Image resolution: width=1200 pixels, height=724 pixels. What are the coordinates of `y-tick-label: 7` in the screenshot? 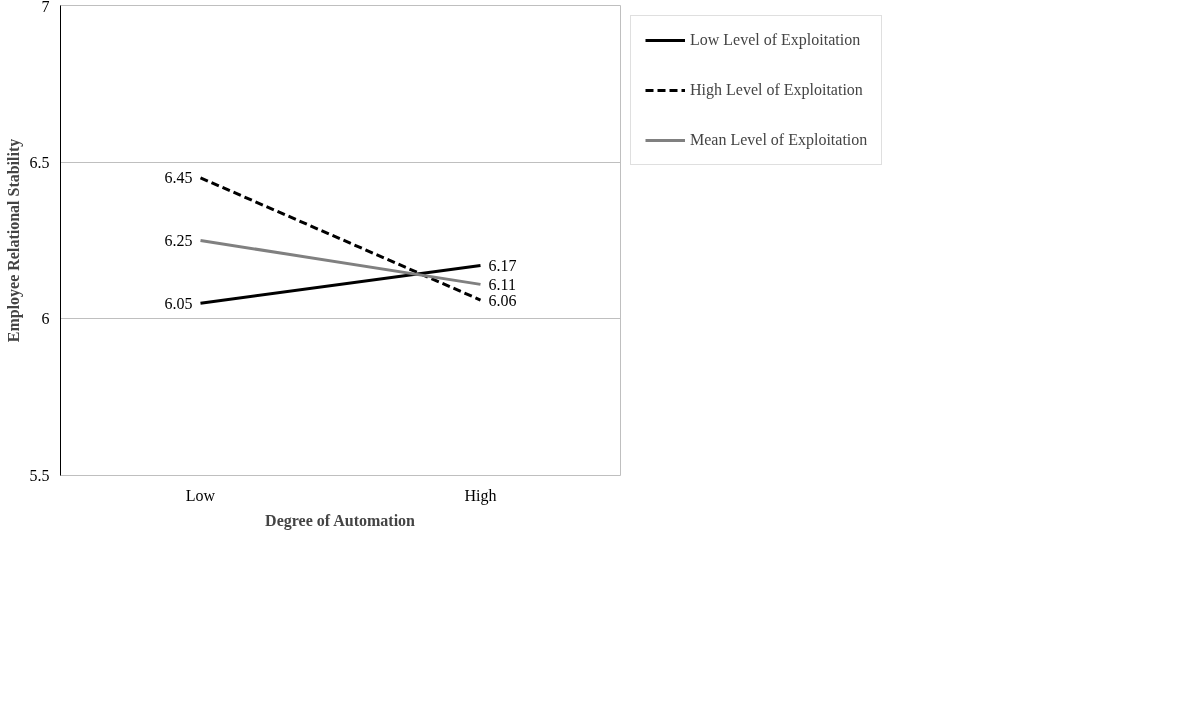 It's located at (45, 7).